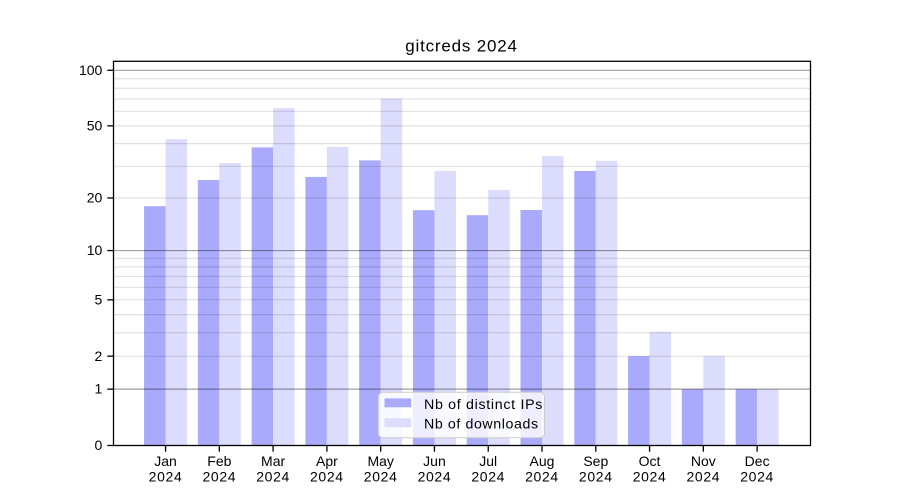 This screenshot has height=500, width=900. What do you see at coordinates (95, 250) in the screenshot?
I see `svg-text: 10` at bounding box center [95, 250].